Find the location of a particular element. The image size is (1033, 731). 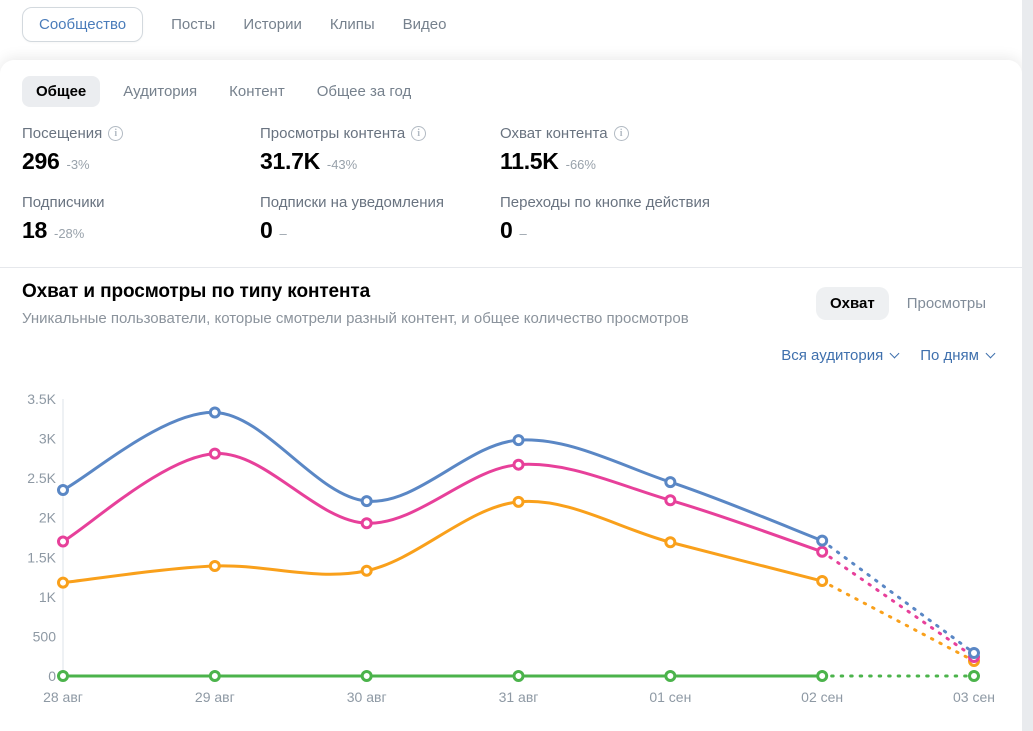

stat-visits: Посещения 296 -3% is located at coordinates (141, 149).